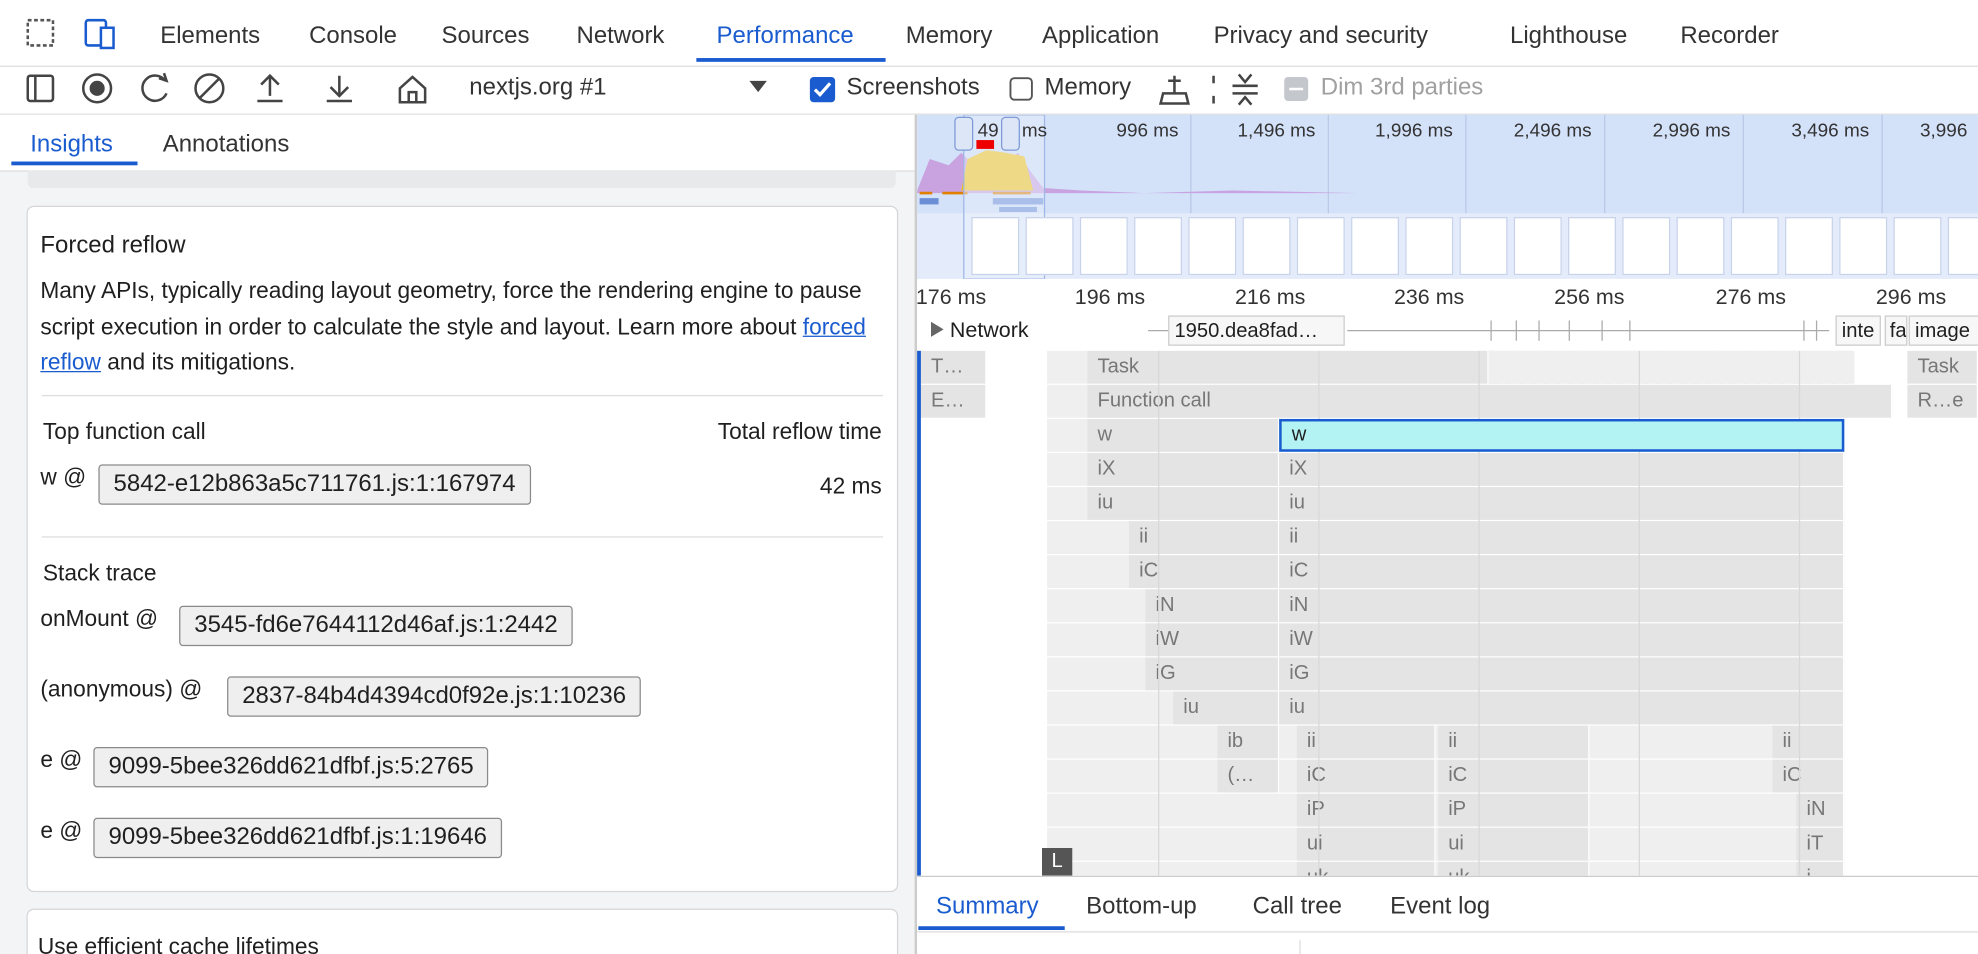 The height and width of the screenshot is (954, 1978). What do you see at coordinates (1858, 330) in the screenshot?
I see `network-request: inte` at bounding box center [1858, 330].